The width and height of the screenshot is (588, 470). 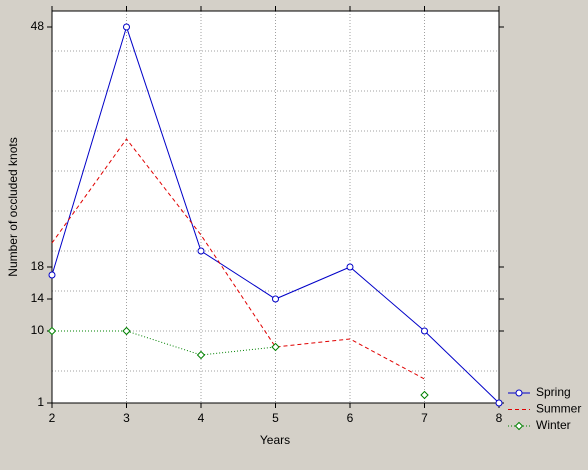 What do you see at coordinates (424, 418) in the screenshot?
I see `x-tick-label: 7` at bounding box center [424, 418].